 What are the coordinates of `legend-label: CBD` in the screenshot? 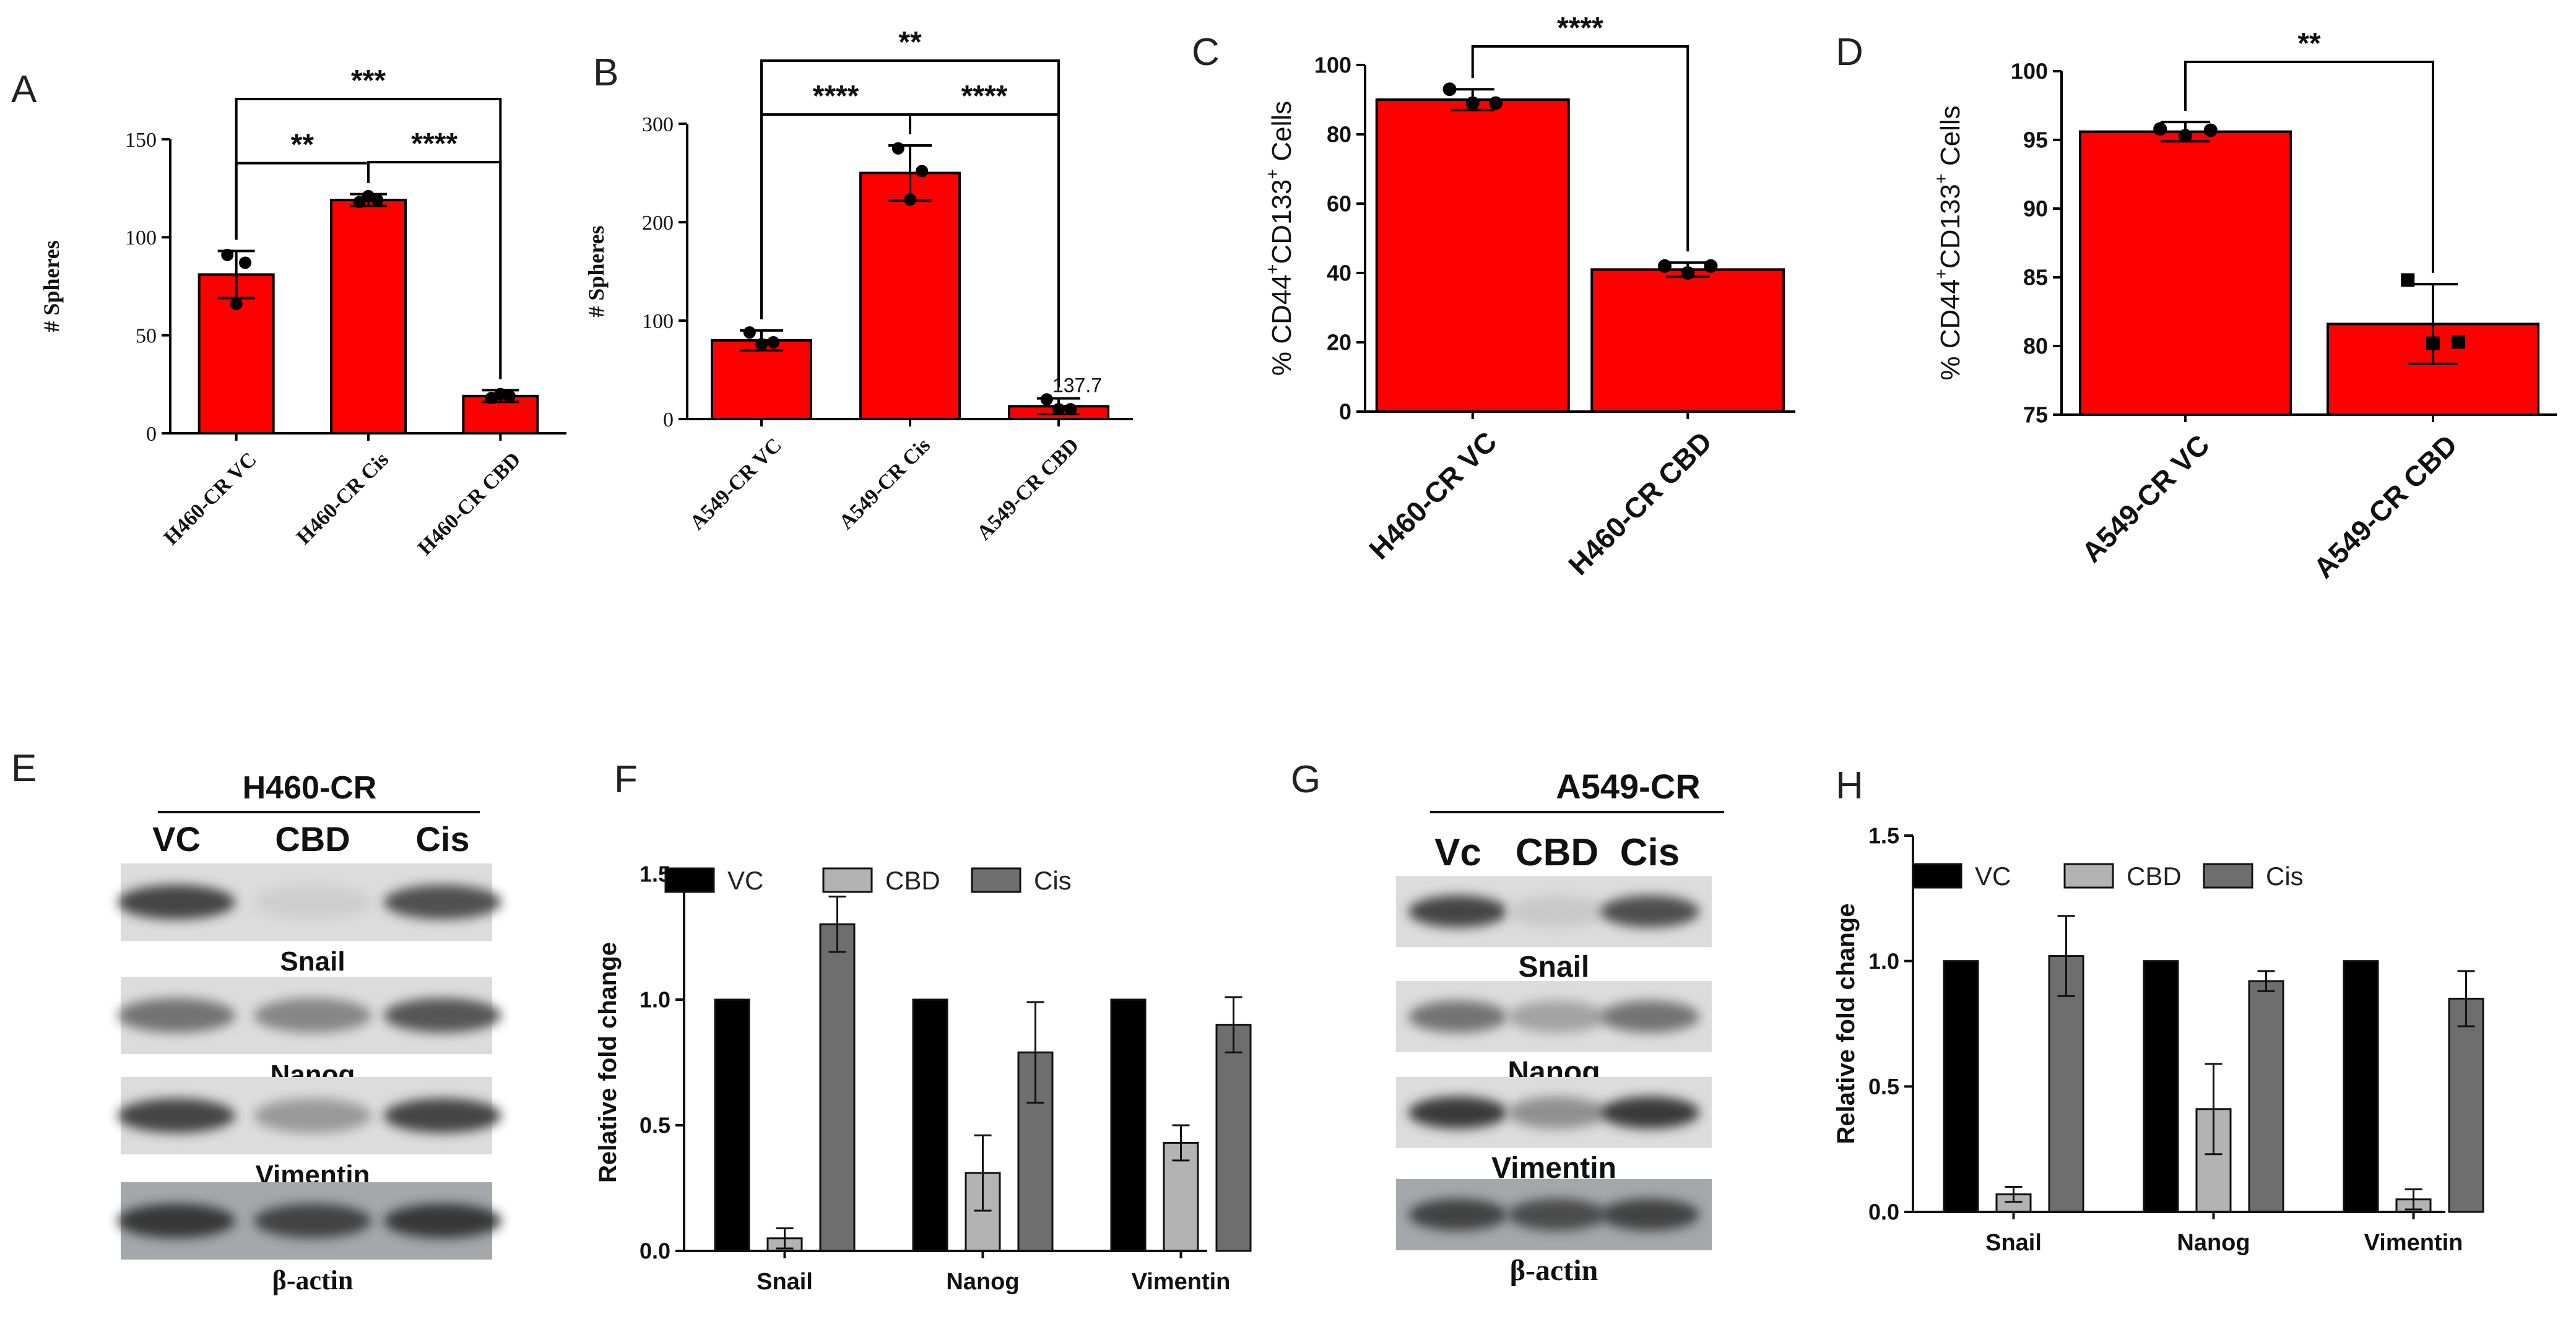 It's located at (2154, 876).